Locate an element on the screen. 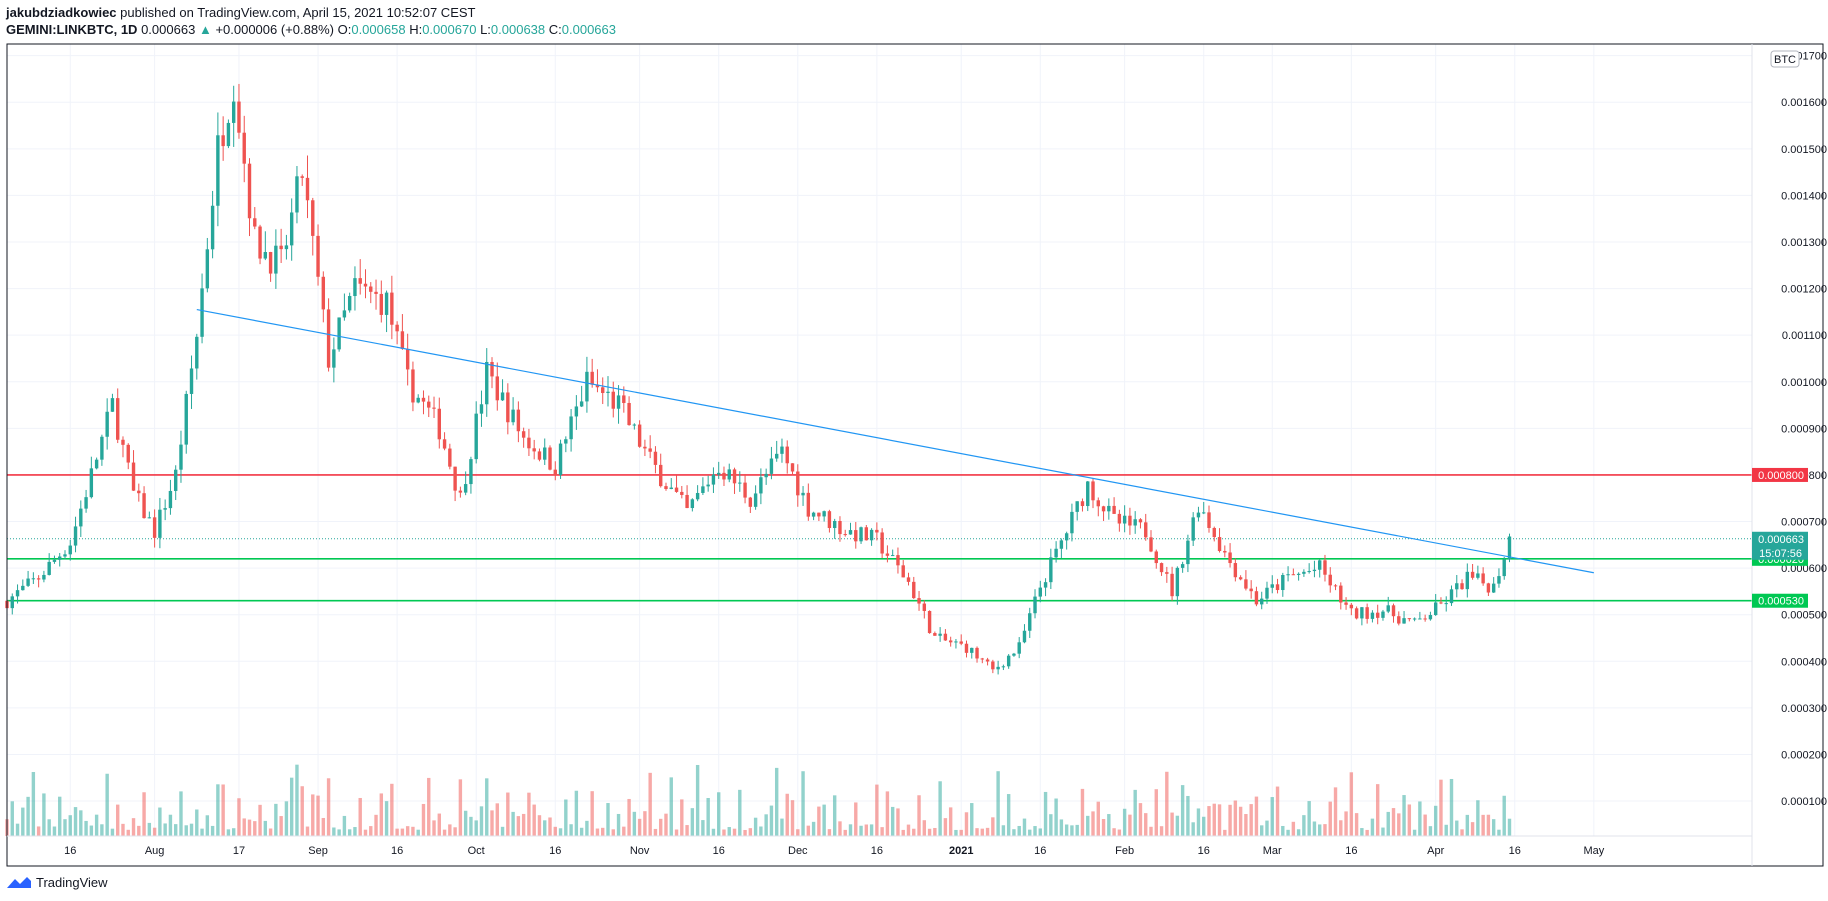 The image size is (1828, 901). level-tag-label: 0.000530 is located at coordinates (1781, 602).